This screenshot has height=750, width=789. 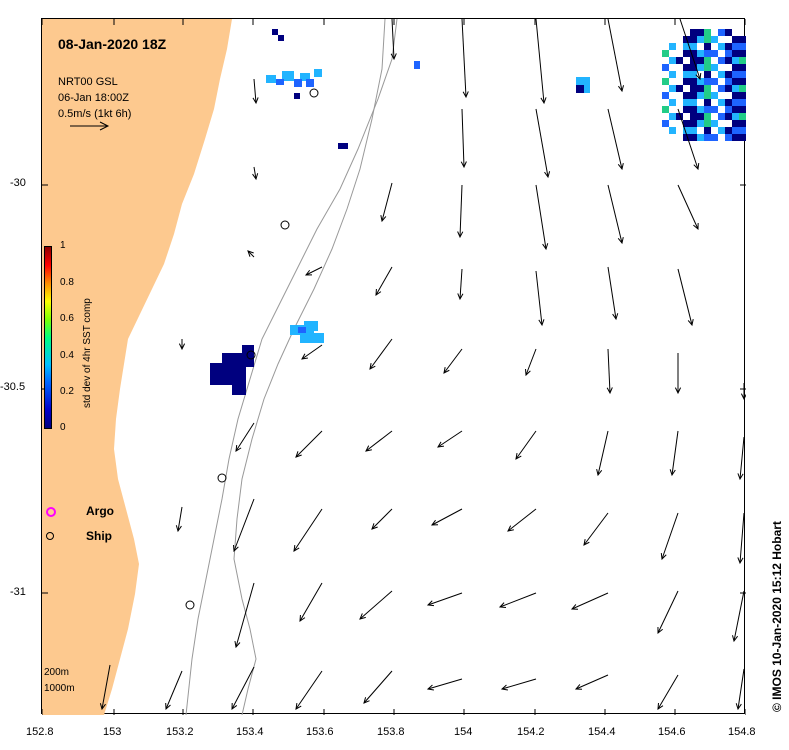 What do you see at coordinates (95, 114) in the screenshot?
I see `scale-label: 0.5m/s (1kt 6h)` at bounding box center [95, 114].